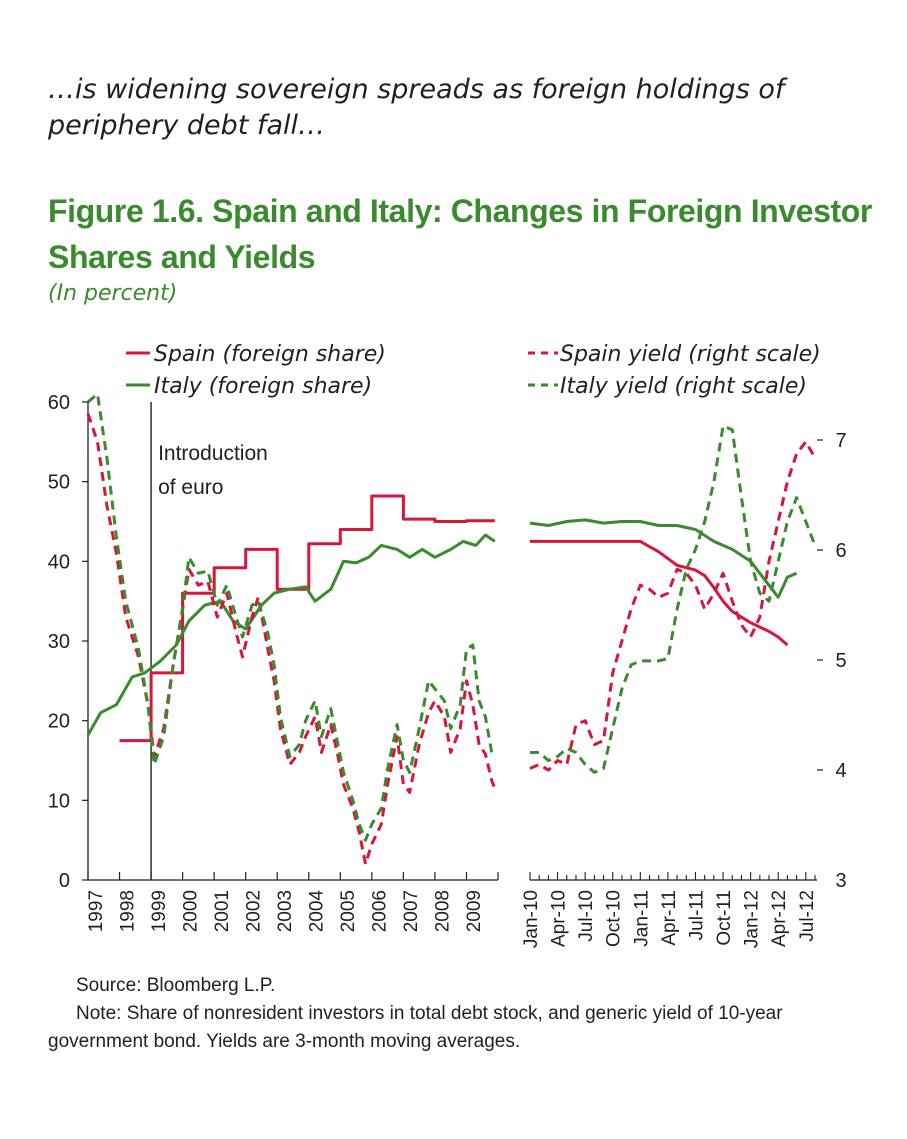  I want to click on left-x-tick-label: 2000, so click(190, 911).